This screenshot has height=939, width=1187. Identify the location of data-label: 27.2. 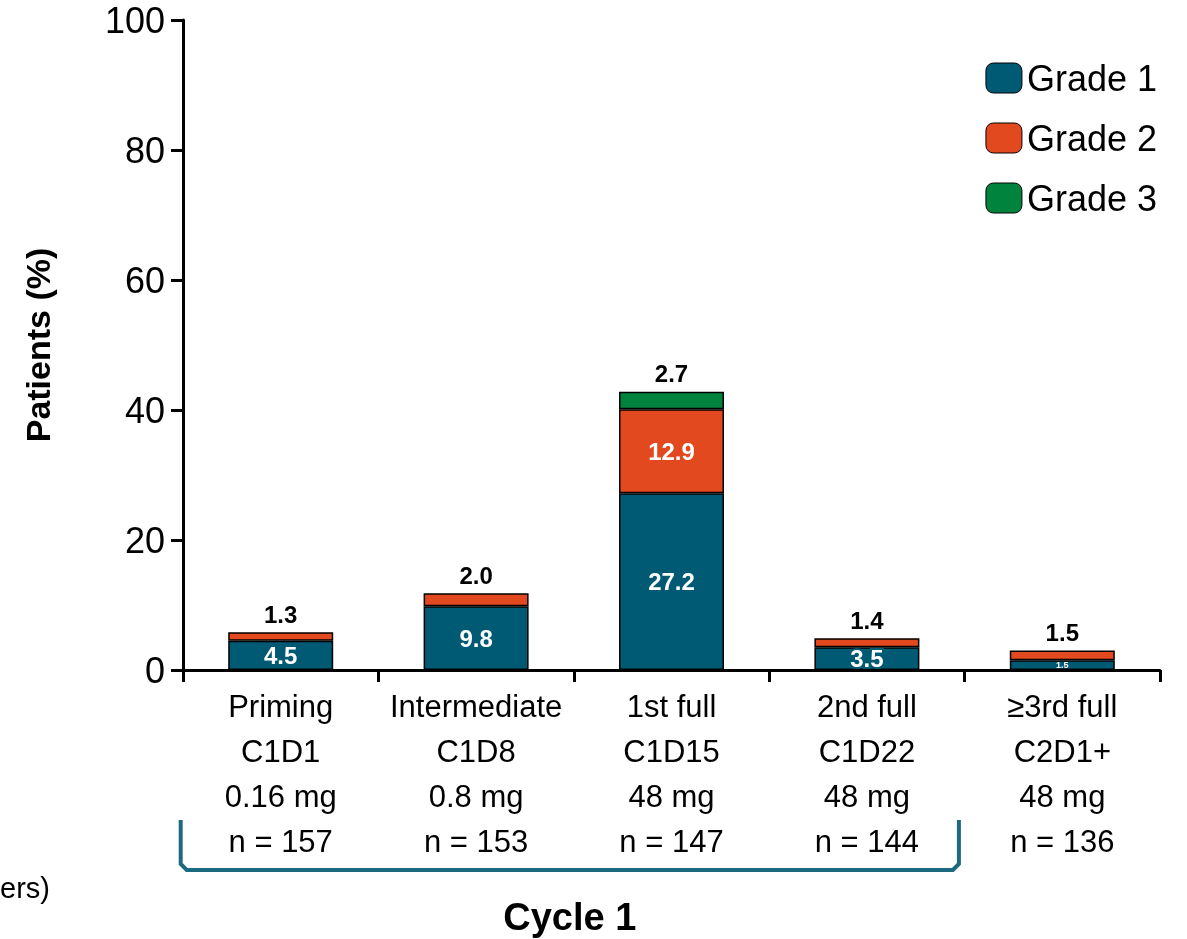
(671, 582).